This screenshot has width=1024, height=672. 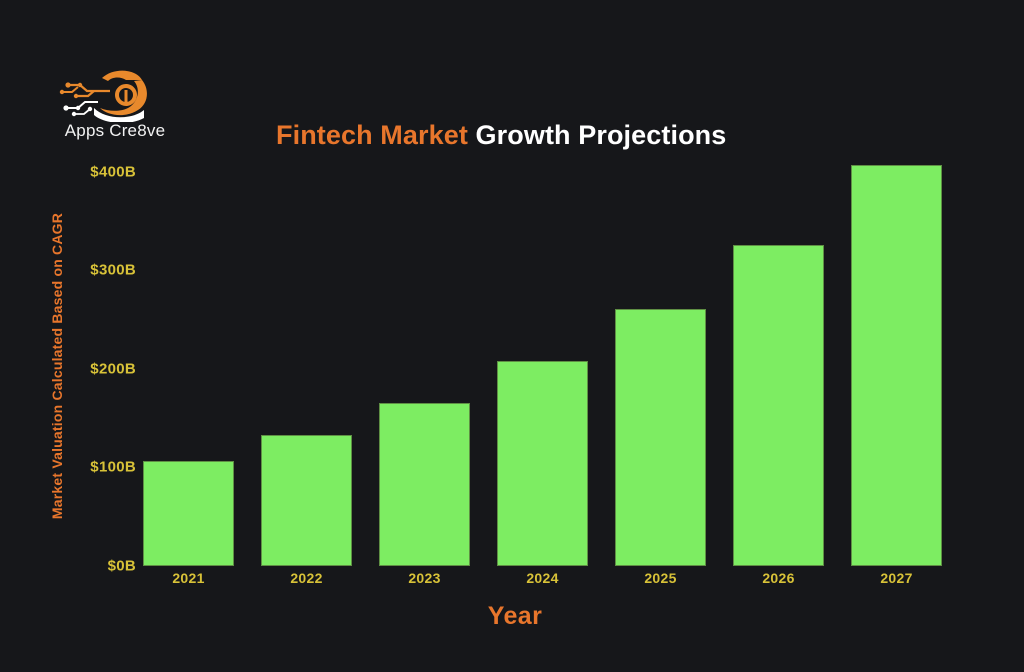 What do you see at coordinates (114, 96) in the screenshot?
I see `circuit-swirl-logo-icon` at bounding box center [114, 96].